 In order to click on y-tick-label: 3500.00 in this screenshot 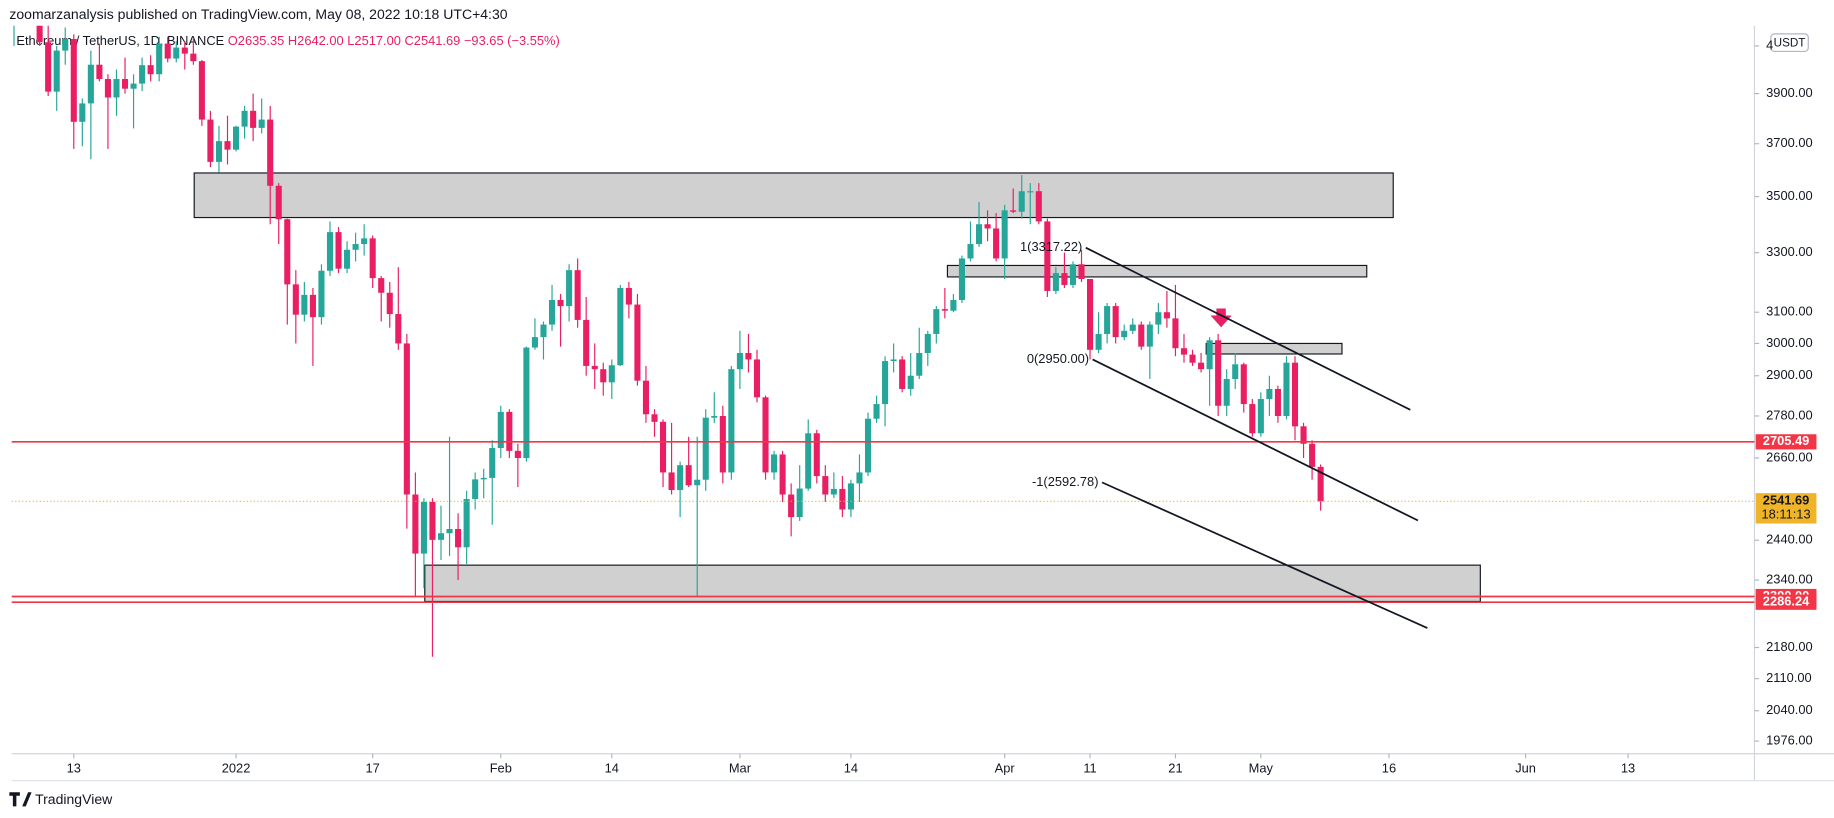, I will do `click(1789, 195)`.